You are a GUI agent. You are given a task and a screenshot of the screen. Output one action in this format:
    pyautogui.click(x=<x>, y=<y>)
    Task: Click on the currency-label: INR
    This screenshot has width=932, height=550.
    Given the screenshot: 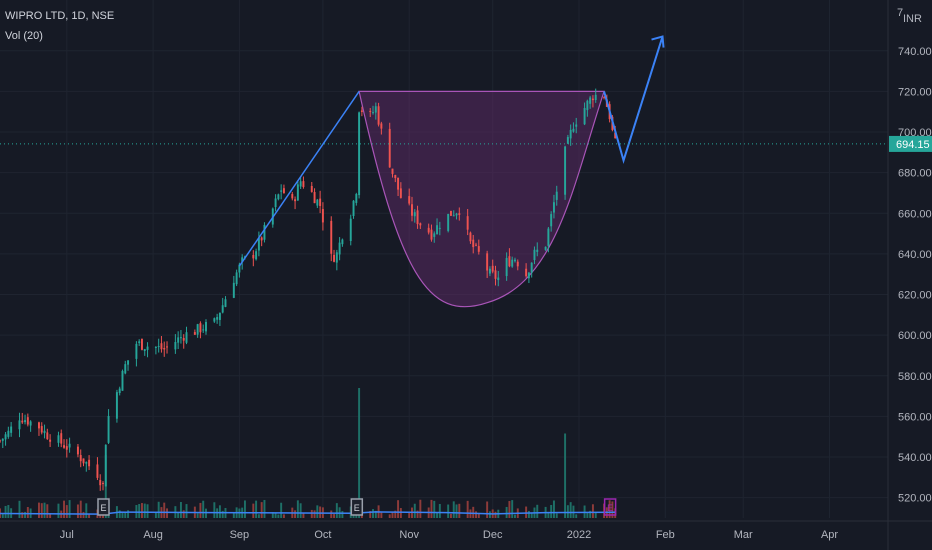 What is the action you would take?
    pyautogui.click(x=912, y=19)
    